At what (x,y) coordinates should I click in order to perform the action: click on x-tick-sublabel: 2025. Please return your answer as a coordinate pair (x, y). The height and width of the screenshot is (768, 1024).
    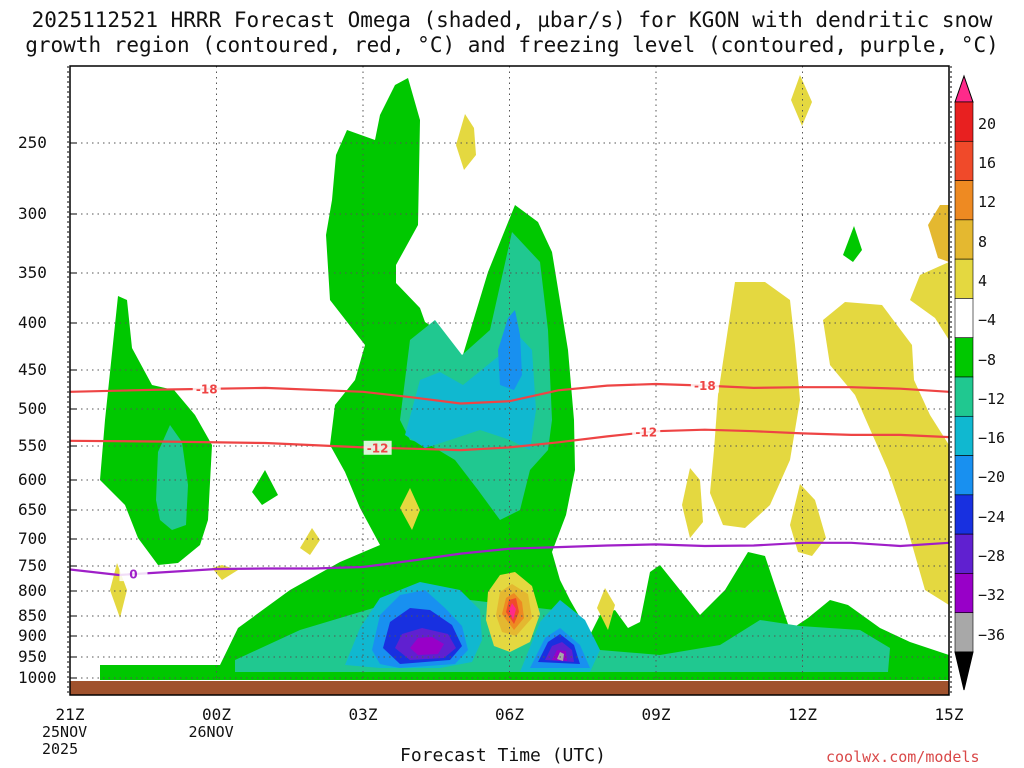
    Looking at the image, I should click on (60, 749).